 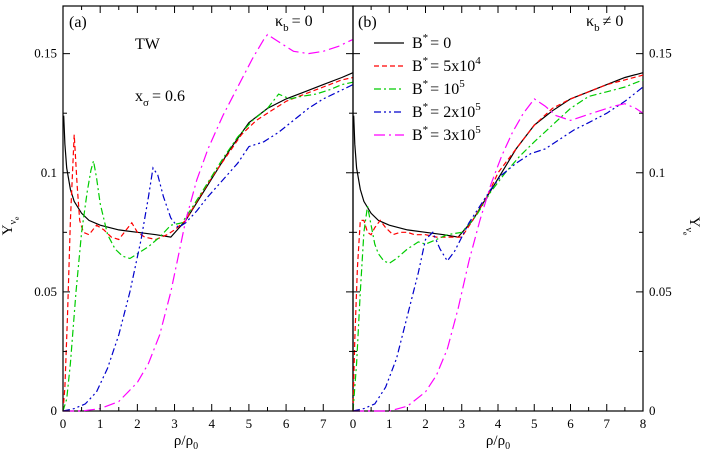 What do you see at coordinates (137, 423) in the screenshot?
I see `panel-a-x-tick-label-2: 2` at bounding box center [137, 423].